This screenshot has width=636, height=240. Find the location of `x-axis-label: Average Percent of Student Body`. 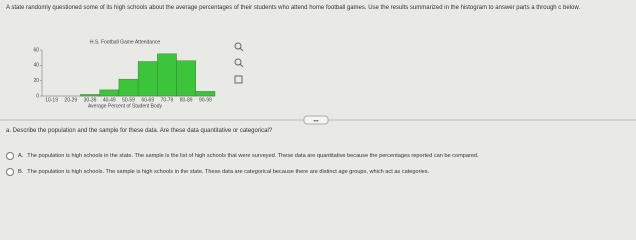

x-axis-label: Average Percent of Student Body is located at coordinates (125, 106).